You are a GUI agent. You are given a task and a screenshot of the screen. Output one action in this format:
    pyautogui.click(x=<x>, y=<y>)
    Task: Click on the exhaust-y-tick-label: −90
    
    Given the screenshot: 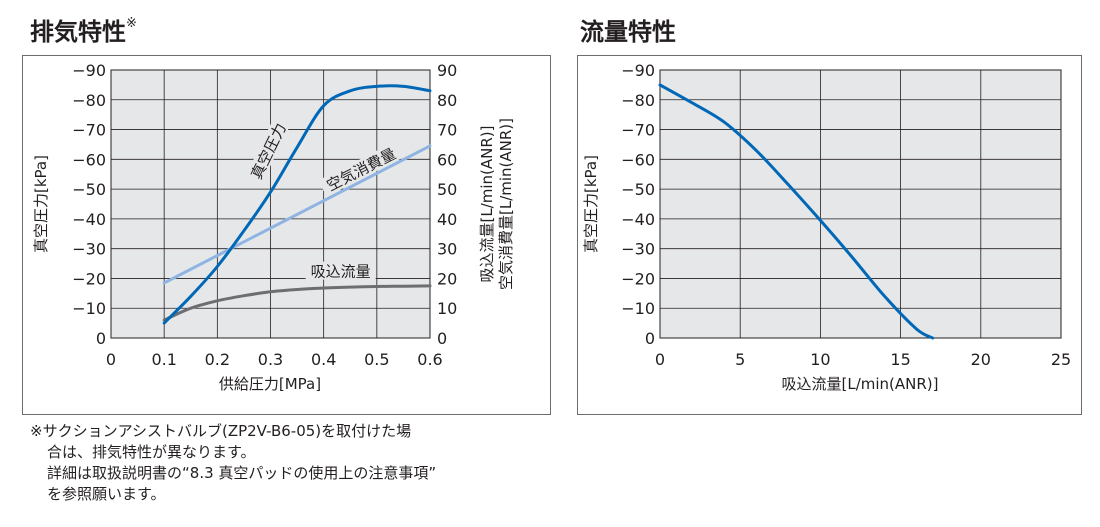 What is the action you would take?
    pyautogui.click(x=89, y=70)
    